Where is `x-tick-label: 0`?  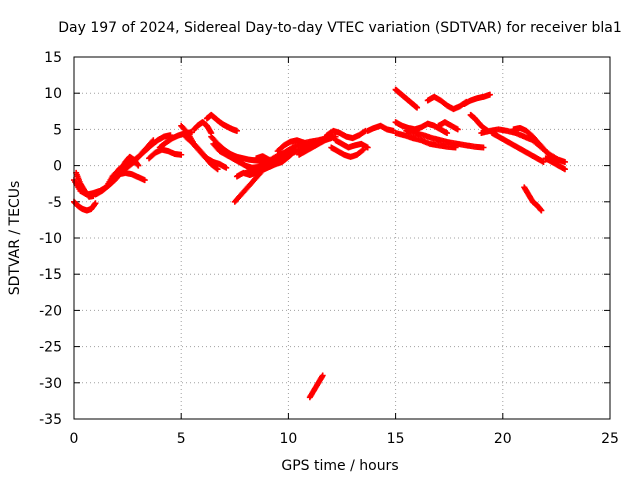 x-tick-label: 0 is located at coordinates (74, 439).